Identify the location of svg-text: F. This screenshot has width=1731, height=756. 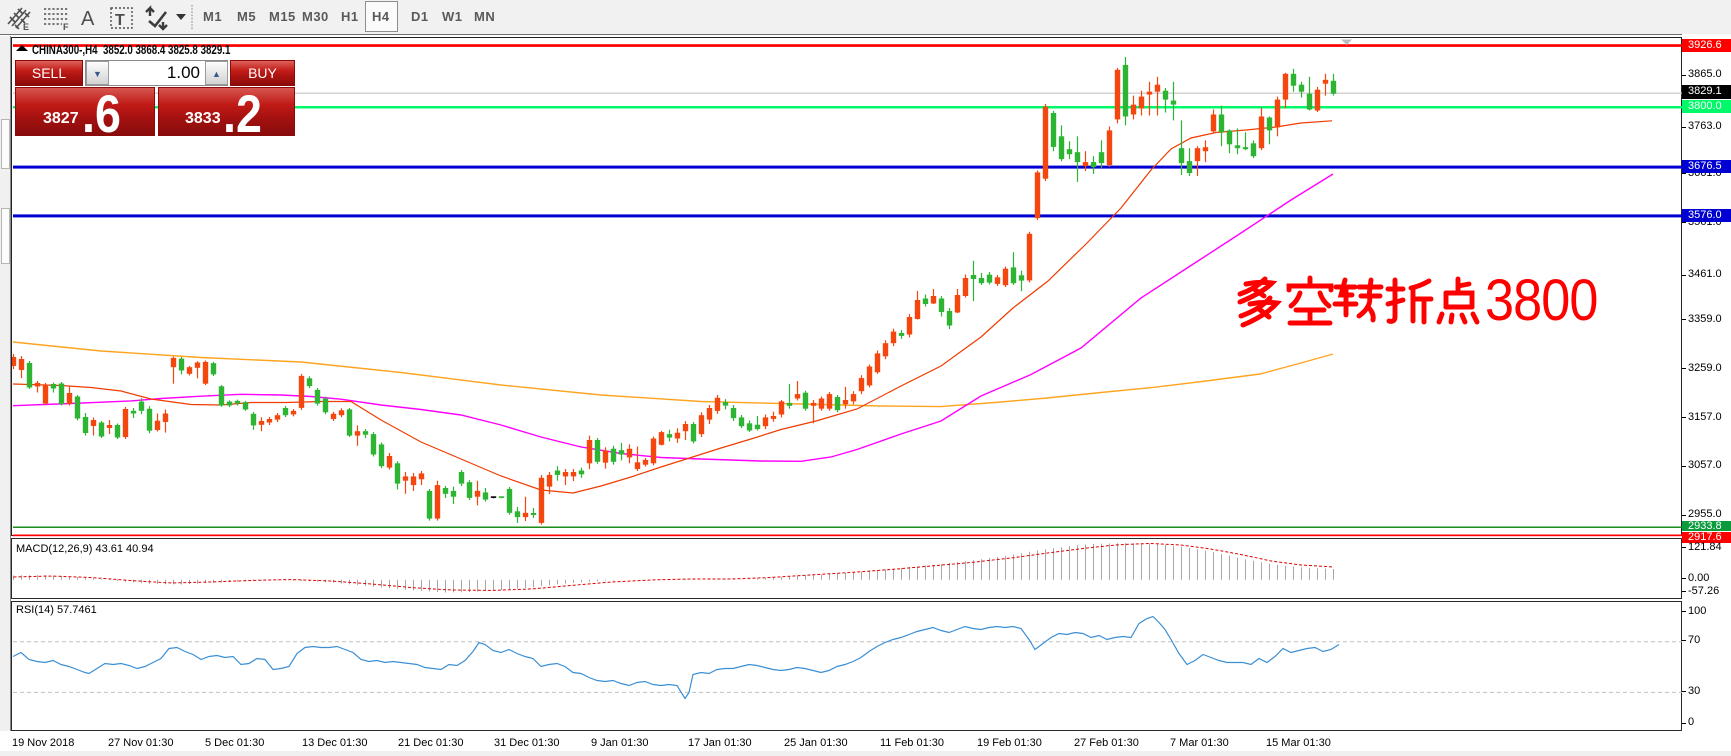
(66, 27).